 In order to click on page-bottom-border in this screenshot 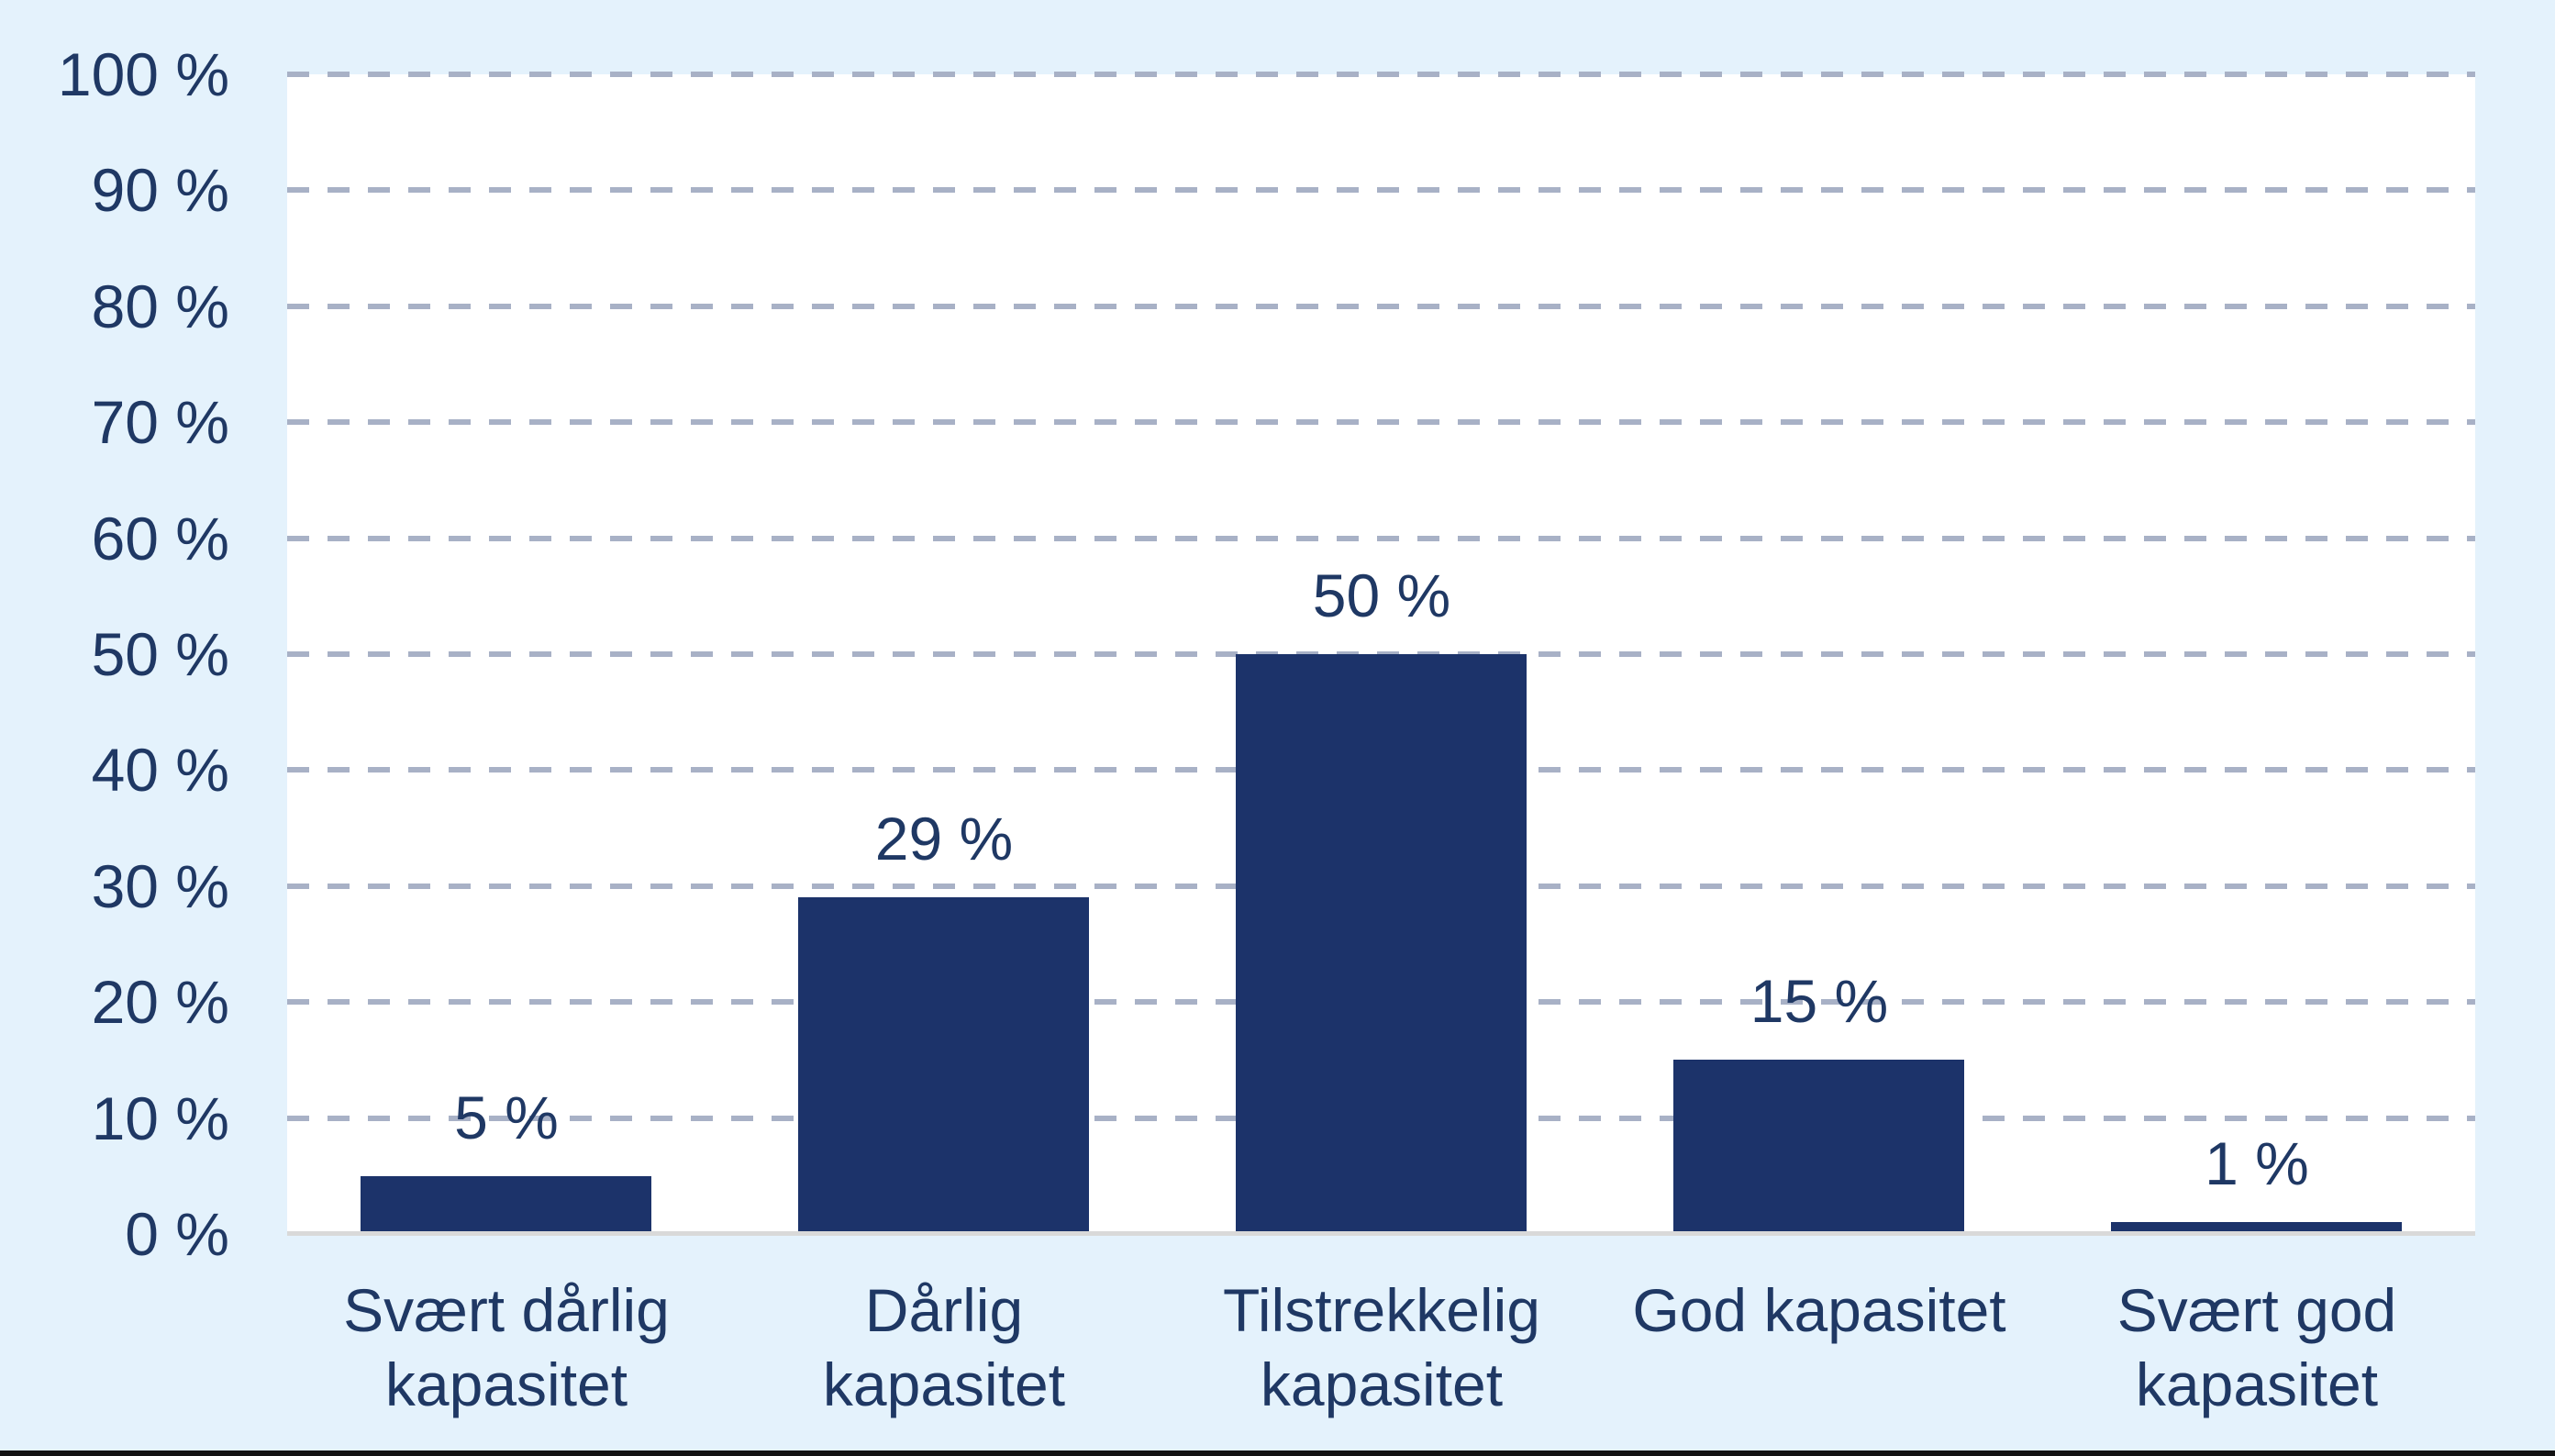, I will do `click(1278, 1453)`.